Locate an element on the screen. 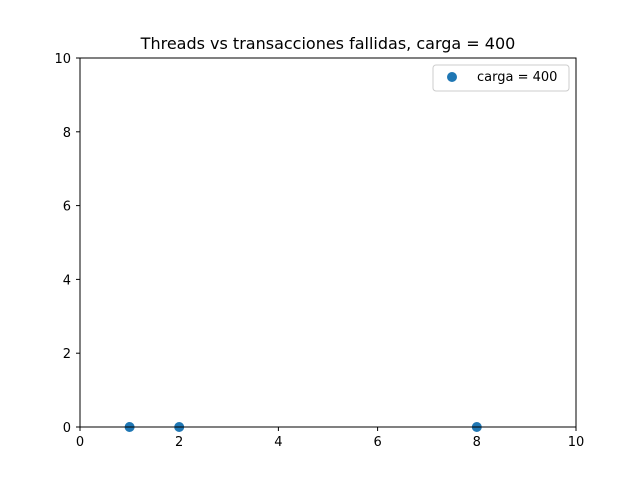 This screenshot has height=480, width=640. legend: carga = 400 is located at coordinates (501, 78).